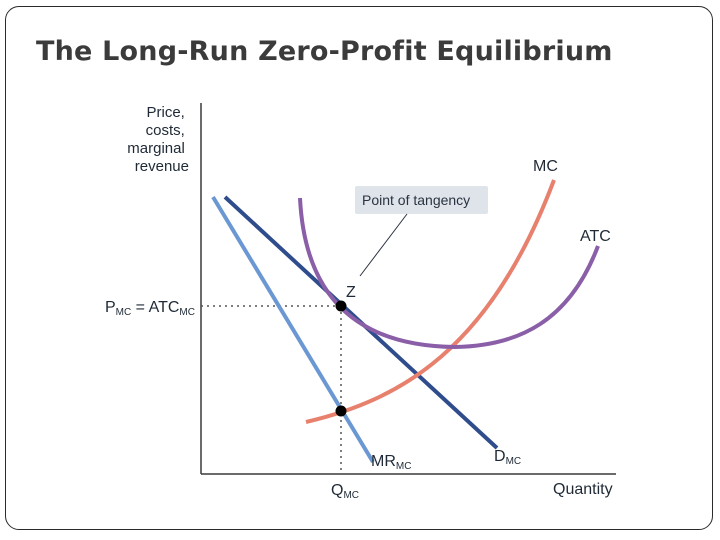  I want to click on tangency-callout-text: Point of tangency, so click(416, 200).